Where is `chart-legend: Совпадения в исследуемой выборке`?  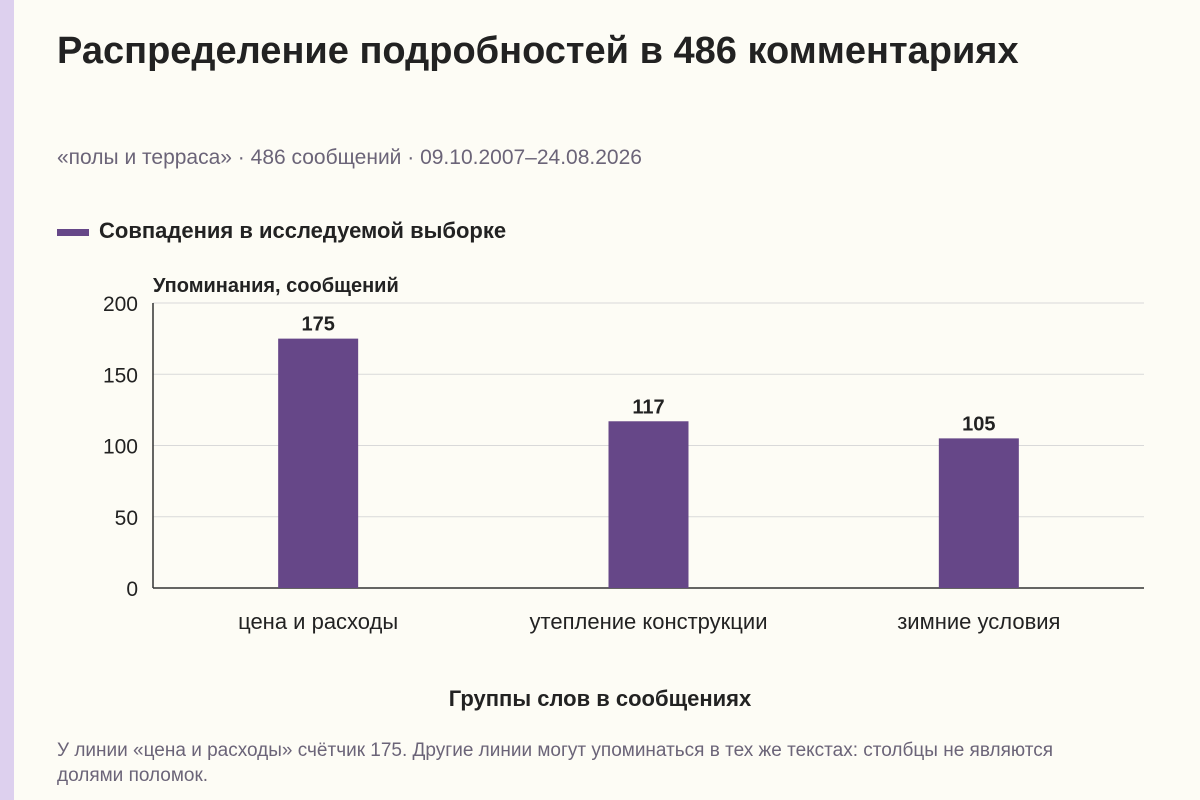 chart-legend: Совпадения в исследуемой выборке is located at coordinates (281, 231).